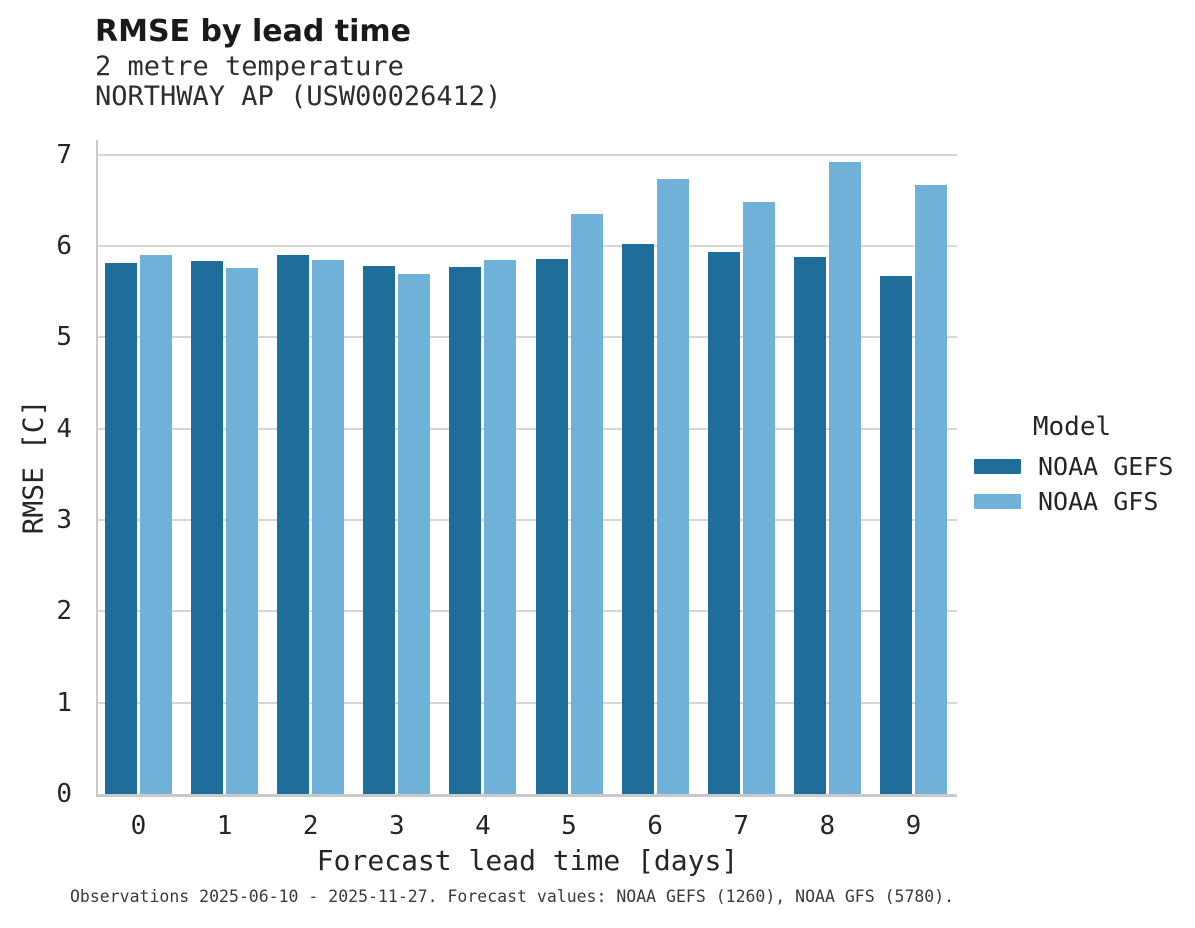  I want to click on y-tick-label-3: 3, so click(64, 519).